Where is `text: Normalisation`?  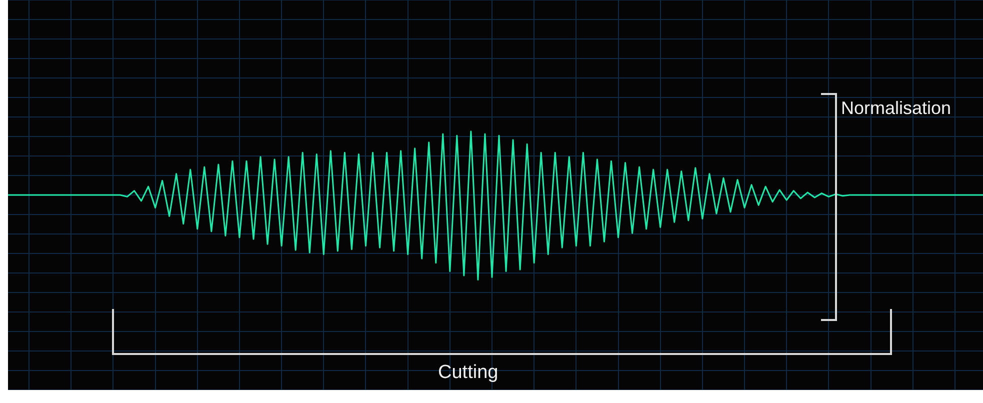 text: Normalisation is located at coordinates (896, 108).